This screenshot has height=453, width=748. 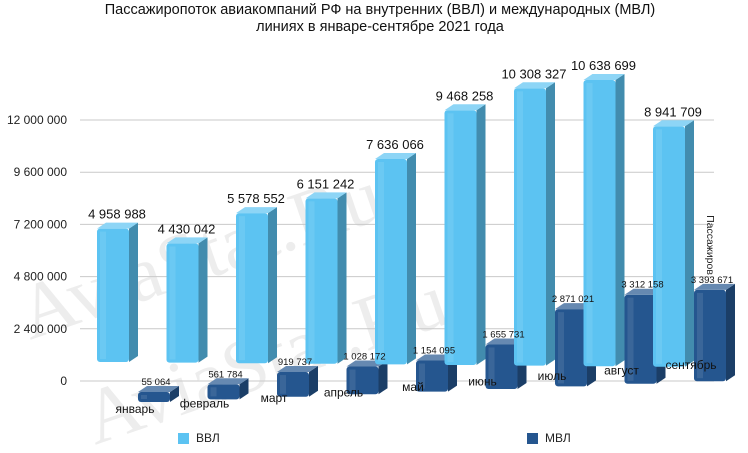 I want to click on data-label-international: 2 871 021, so click(x=573, y=299).